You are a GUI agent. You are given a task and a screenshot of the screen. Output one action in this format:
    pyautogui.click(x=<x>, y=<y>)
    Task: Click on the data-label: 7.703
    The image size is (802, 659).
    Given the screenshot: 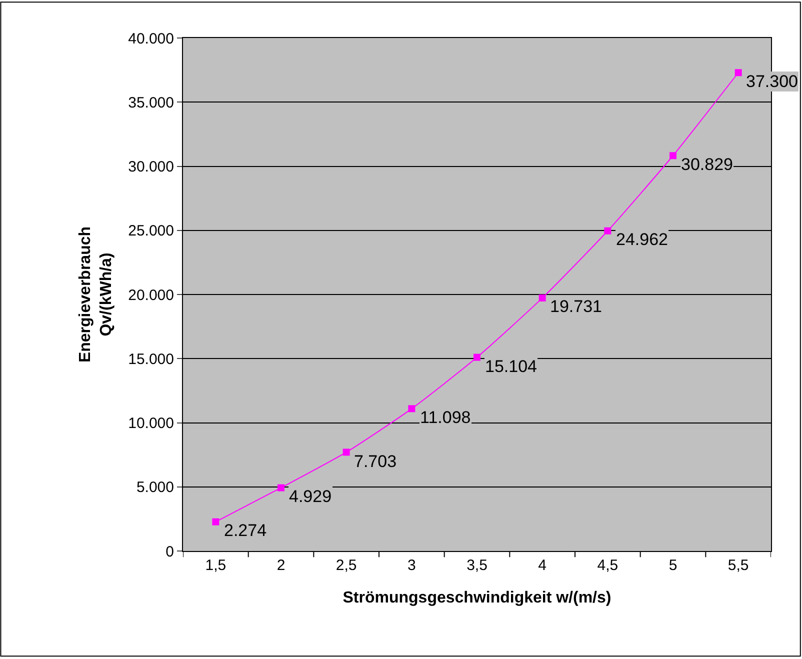 What is the action you would take?
    pyautogui.click(x=375, y=461)
    